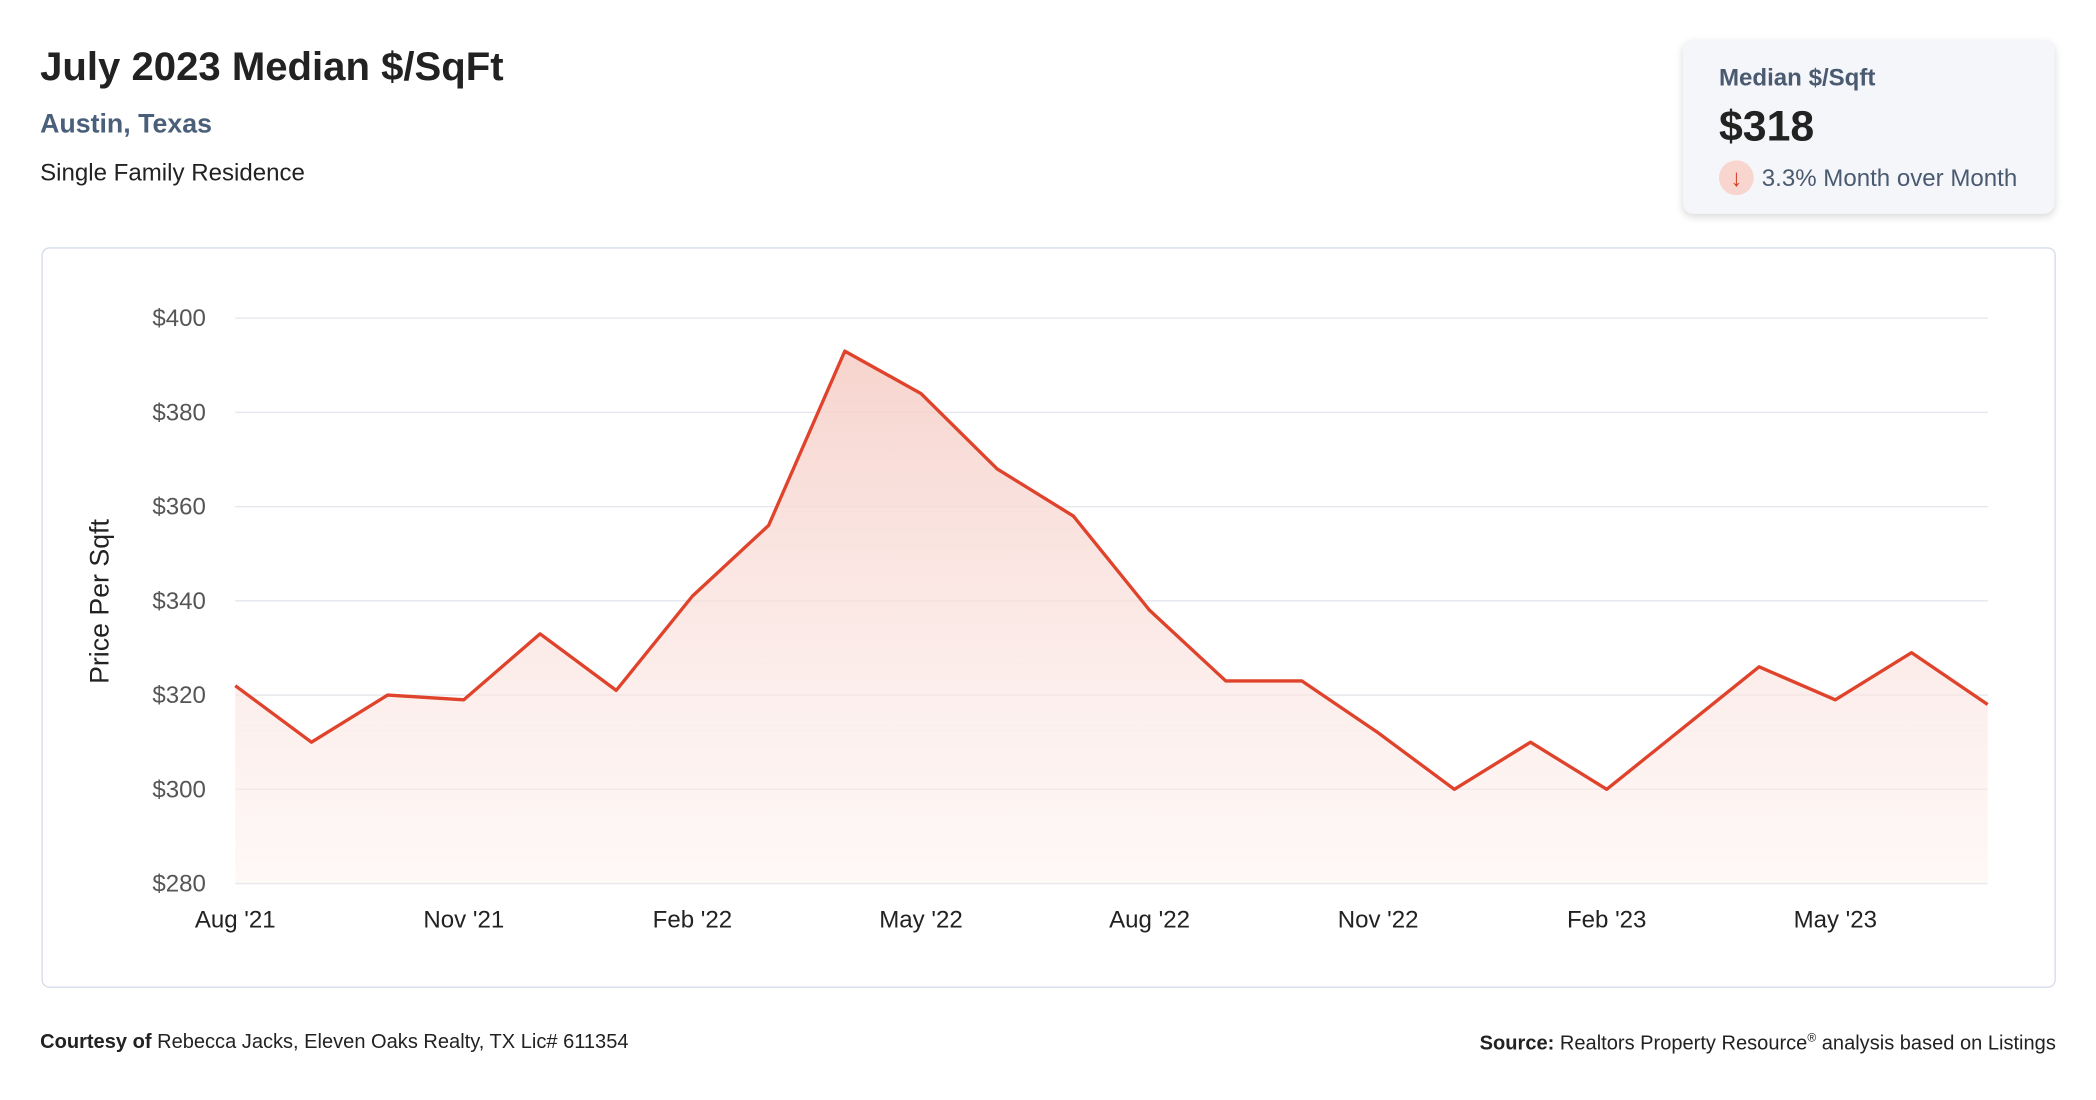 The width and height of the screenshot is (2096, 1100). Describe the element at coordinates (96, 1042) in the screenshot. I see `courtesy-label: Courtesy of` at that location.